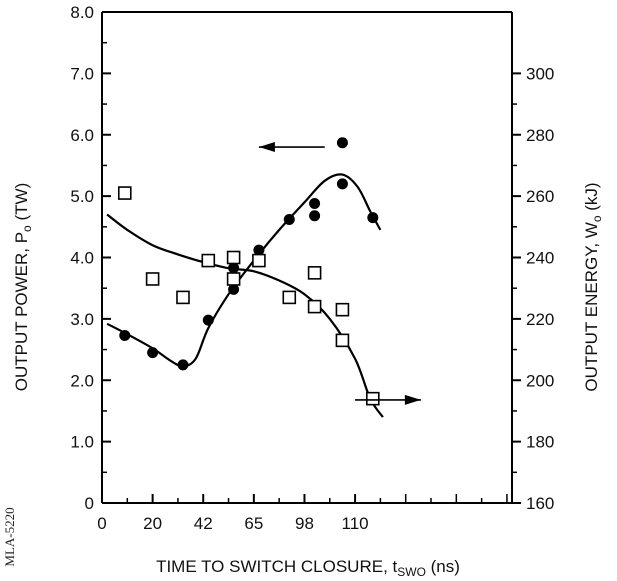 This screenshot has width=617, height=581. I want to click on y-right-tick-label: 280, so click(540, 135).